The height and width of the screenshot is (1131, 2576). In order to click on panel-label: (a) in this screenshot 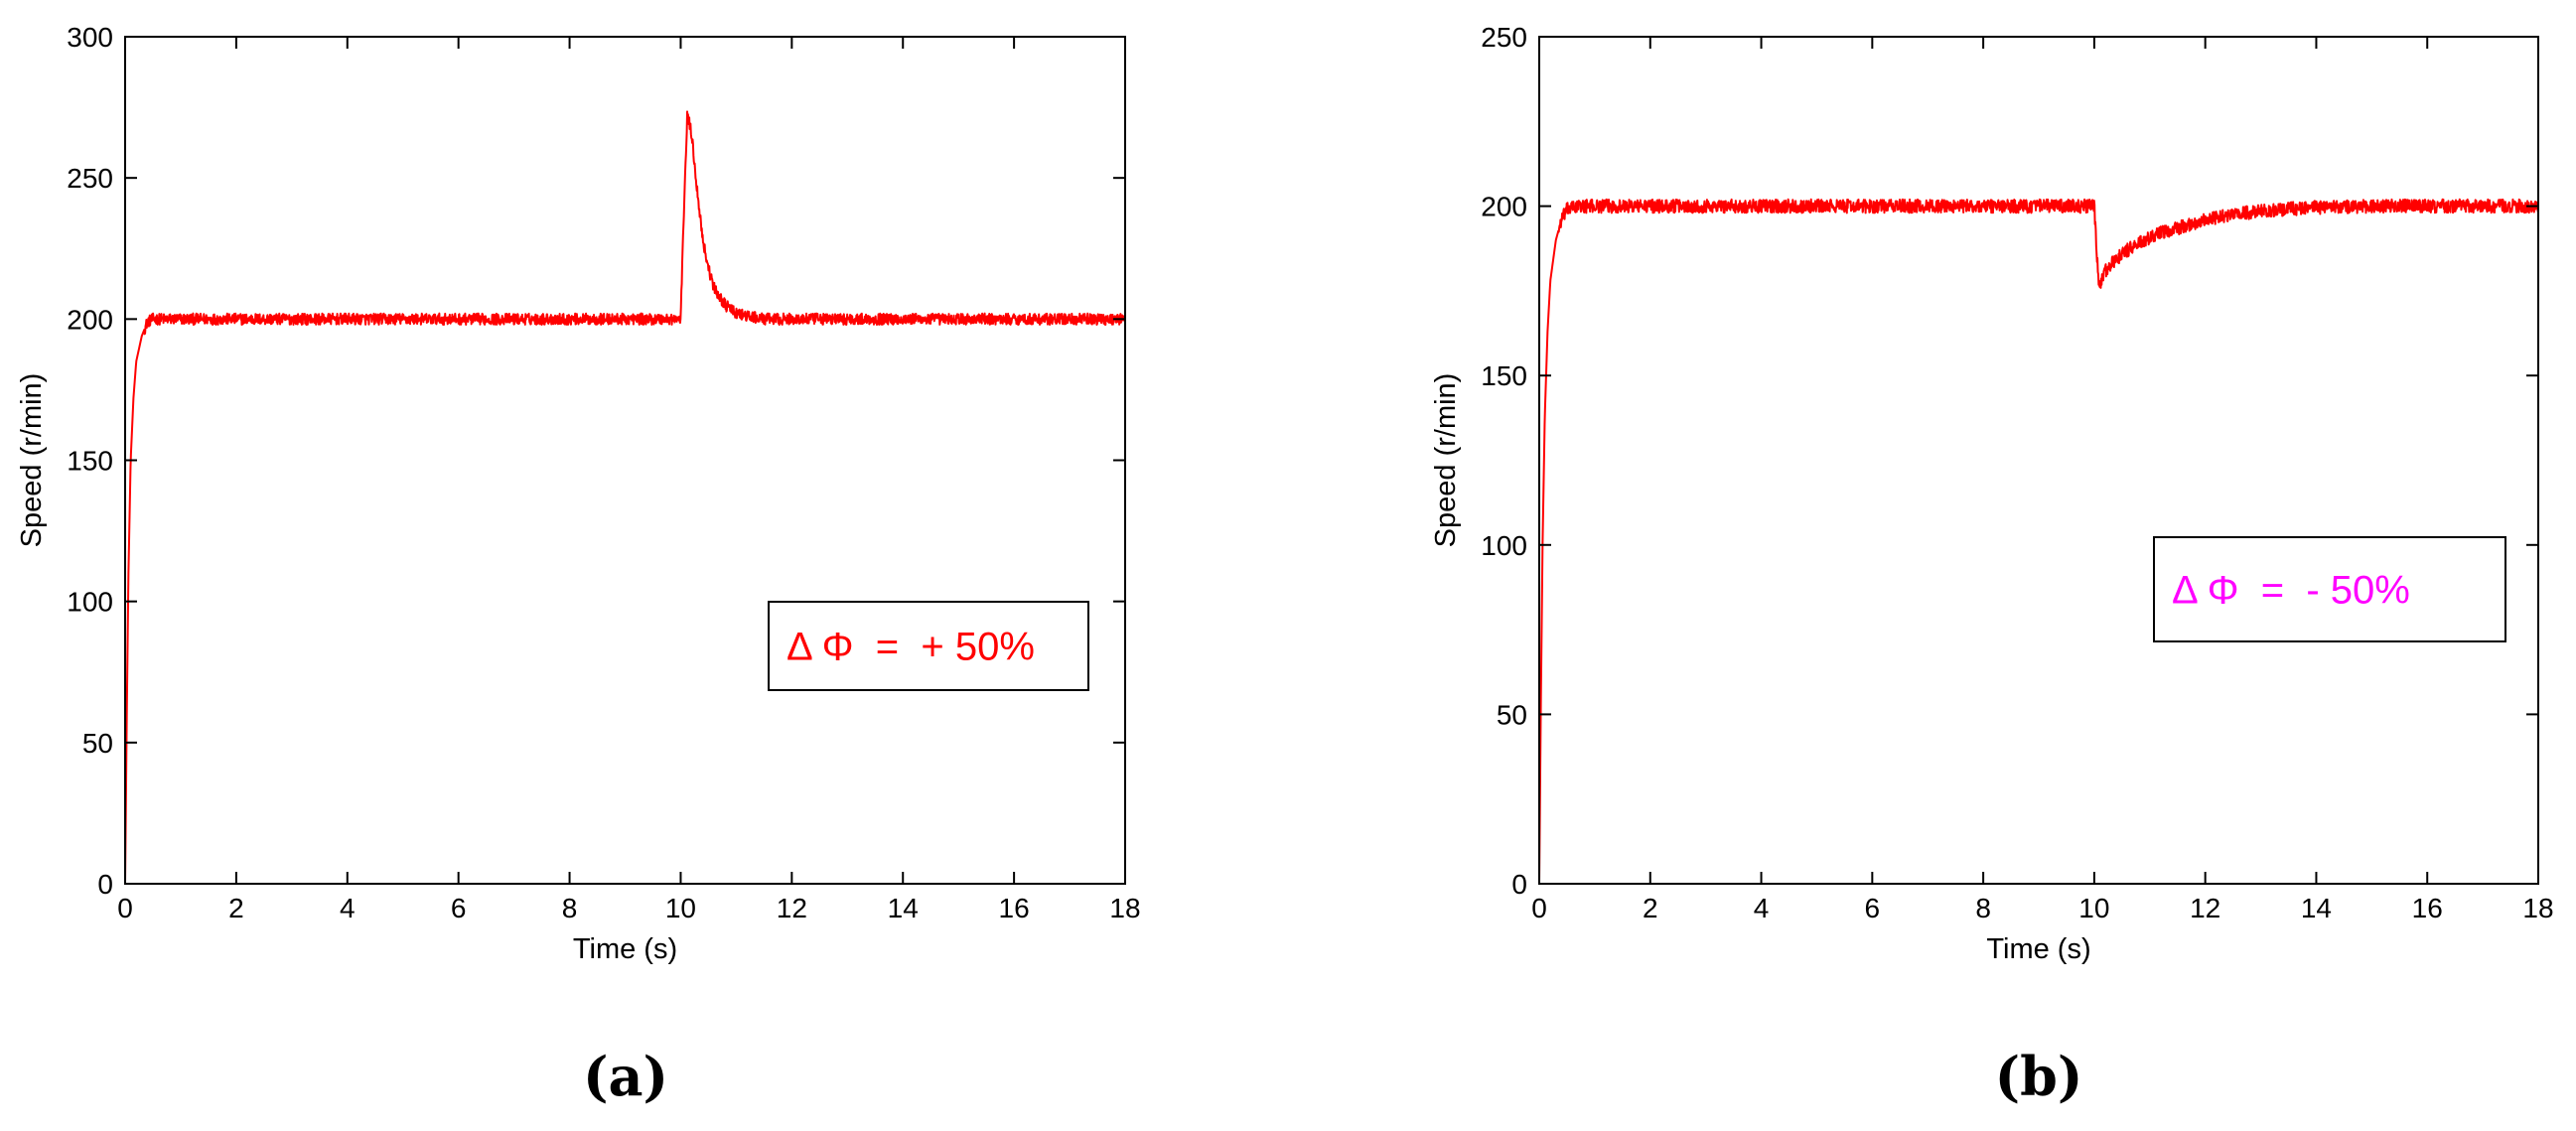, I will do `click(625, 1076)`.